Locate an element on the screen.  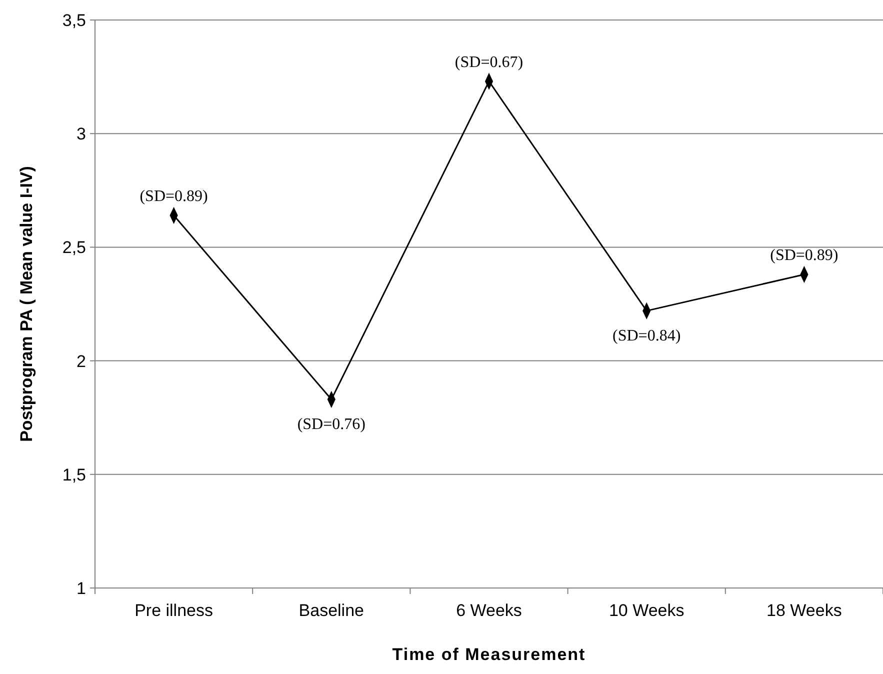
x-axis-title: Time of Measurement is located at coordinates (489, 654).